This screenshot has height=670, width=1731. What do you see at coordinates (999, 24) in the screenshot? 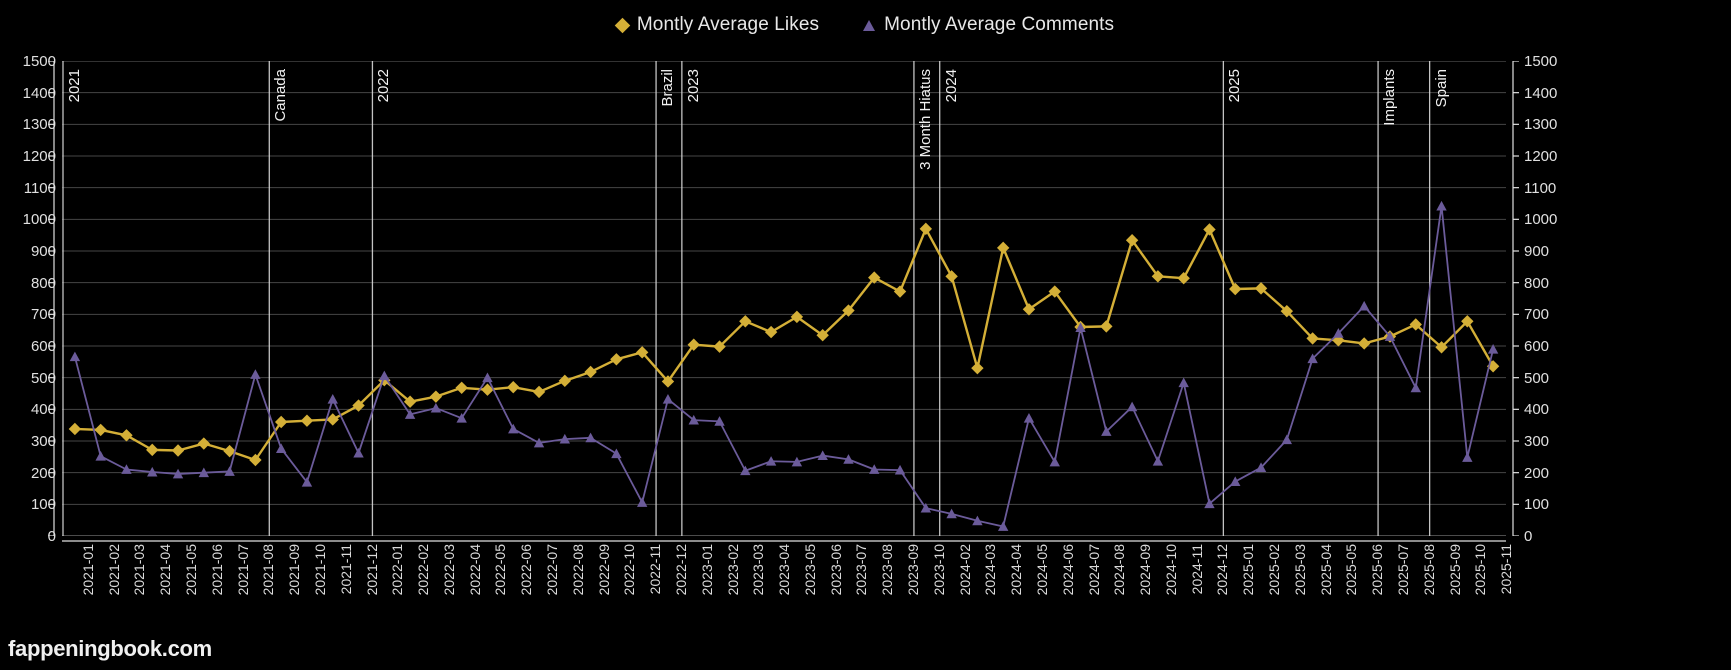
I see `legend-label-comments: Montly Average Comments` at bounding box center [999, 24].